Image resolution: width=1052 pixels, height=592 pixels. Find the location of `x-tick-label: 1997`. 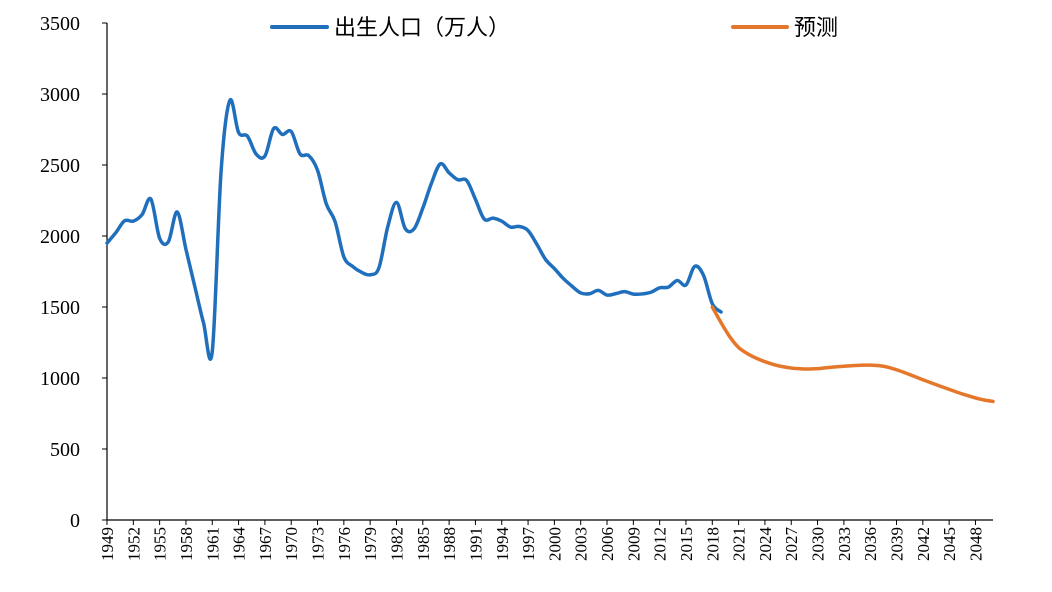

x-tick-label: 1997 is located at coordinates (528, 544).